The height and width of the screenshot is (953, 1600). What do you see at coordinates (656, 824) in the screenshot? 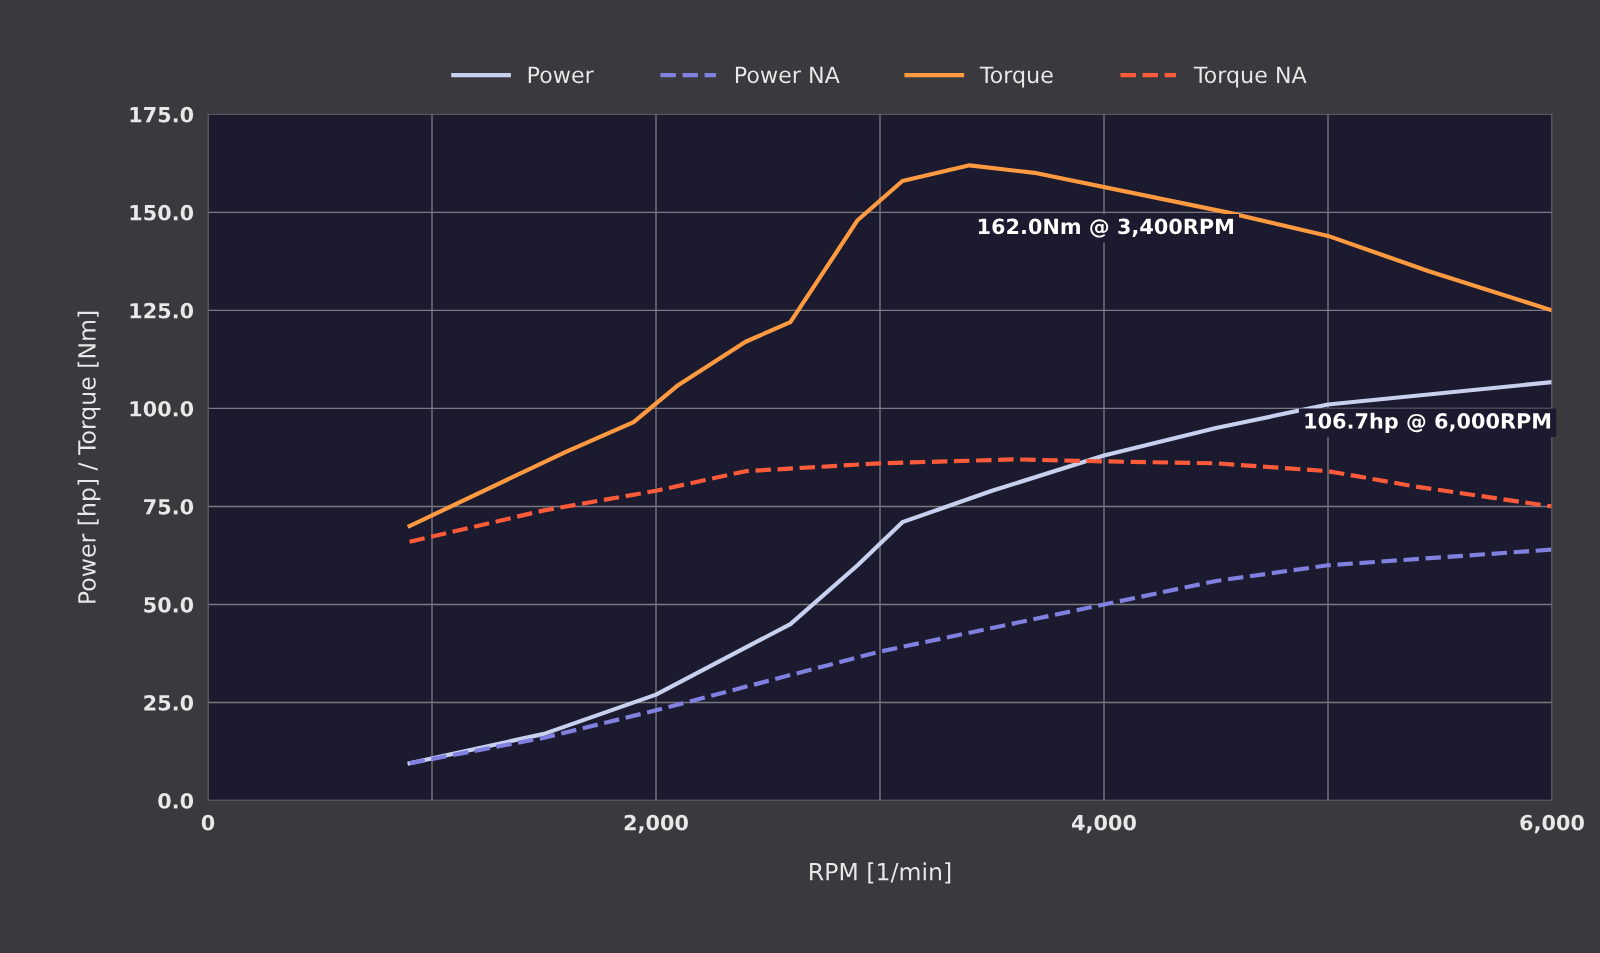
I see `x-tick-label: 2,000` at bounding box center [656, 824].